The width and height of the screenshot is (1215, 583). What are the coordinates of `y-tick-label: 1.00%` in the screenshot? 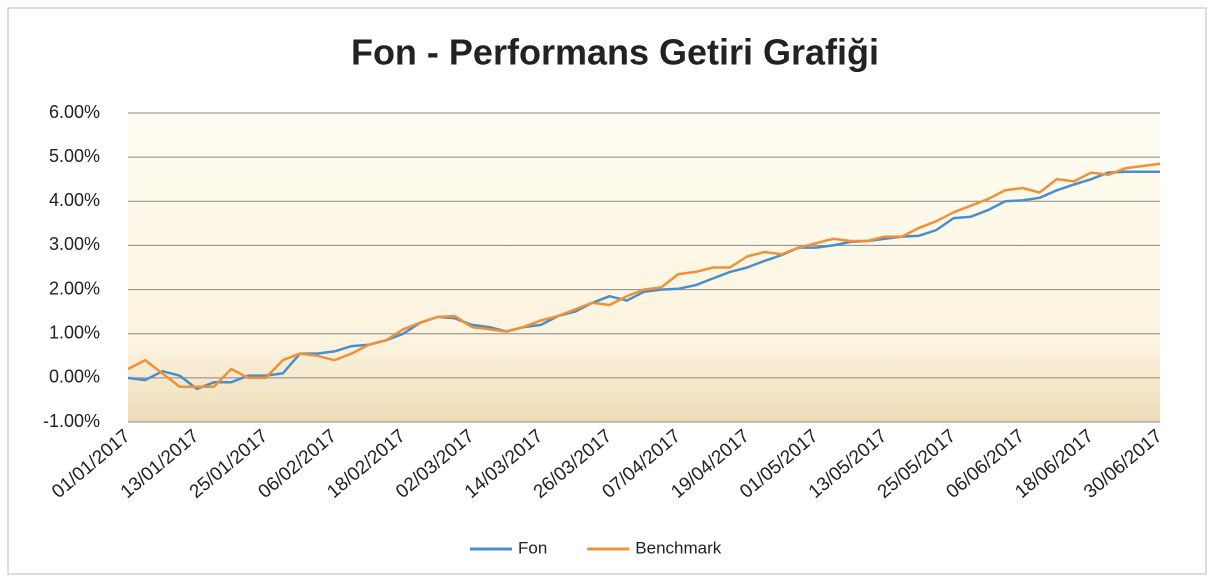 It's located at (74, 332).